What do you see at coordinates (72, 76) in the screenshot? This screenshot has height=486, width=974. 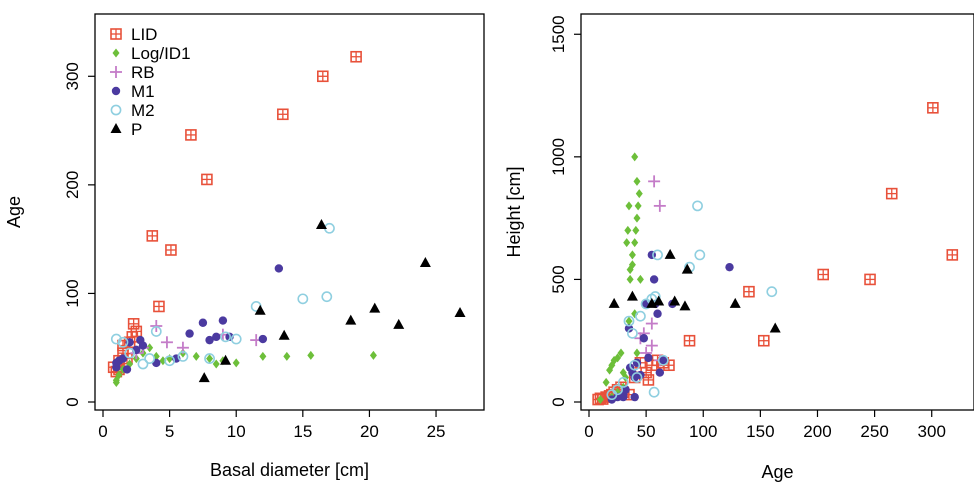 I see `y-tick-label: 300` at bounding box center [72, 76].